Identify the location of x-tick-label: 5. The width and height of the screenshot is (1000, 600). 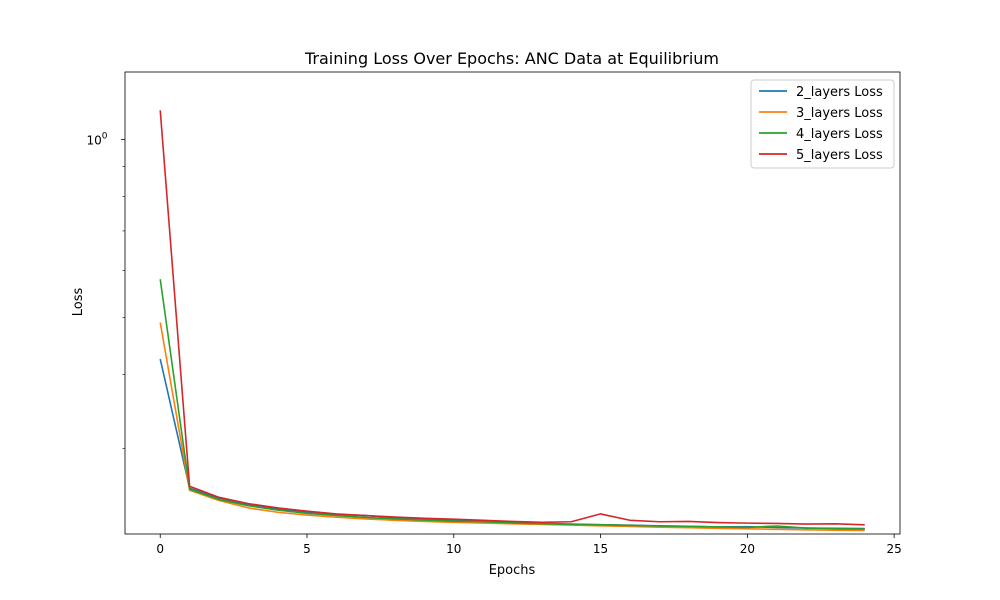
(307, 549).